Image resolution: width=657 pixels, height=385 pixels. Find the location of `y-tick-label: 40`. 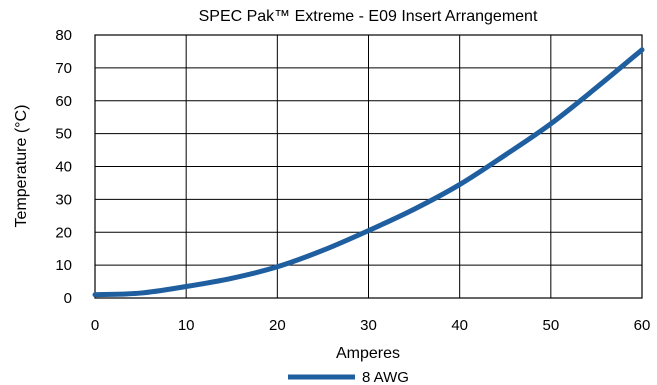

y-tick-label: 40 is located at coordinates (63, 167).